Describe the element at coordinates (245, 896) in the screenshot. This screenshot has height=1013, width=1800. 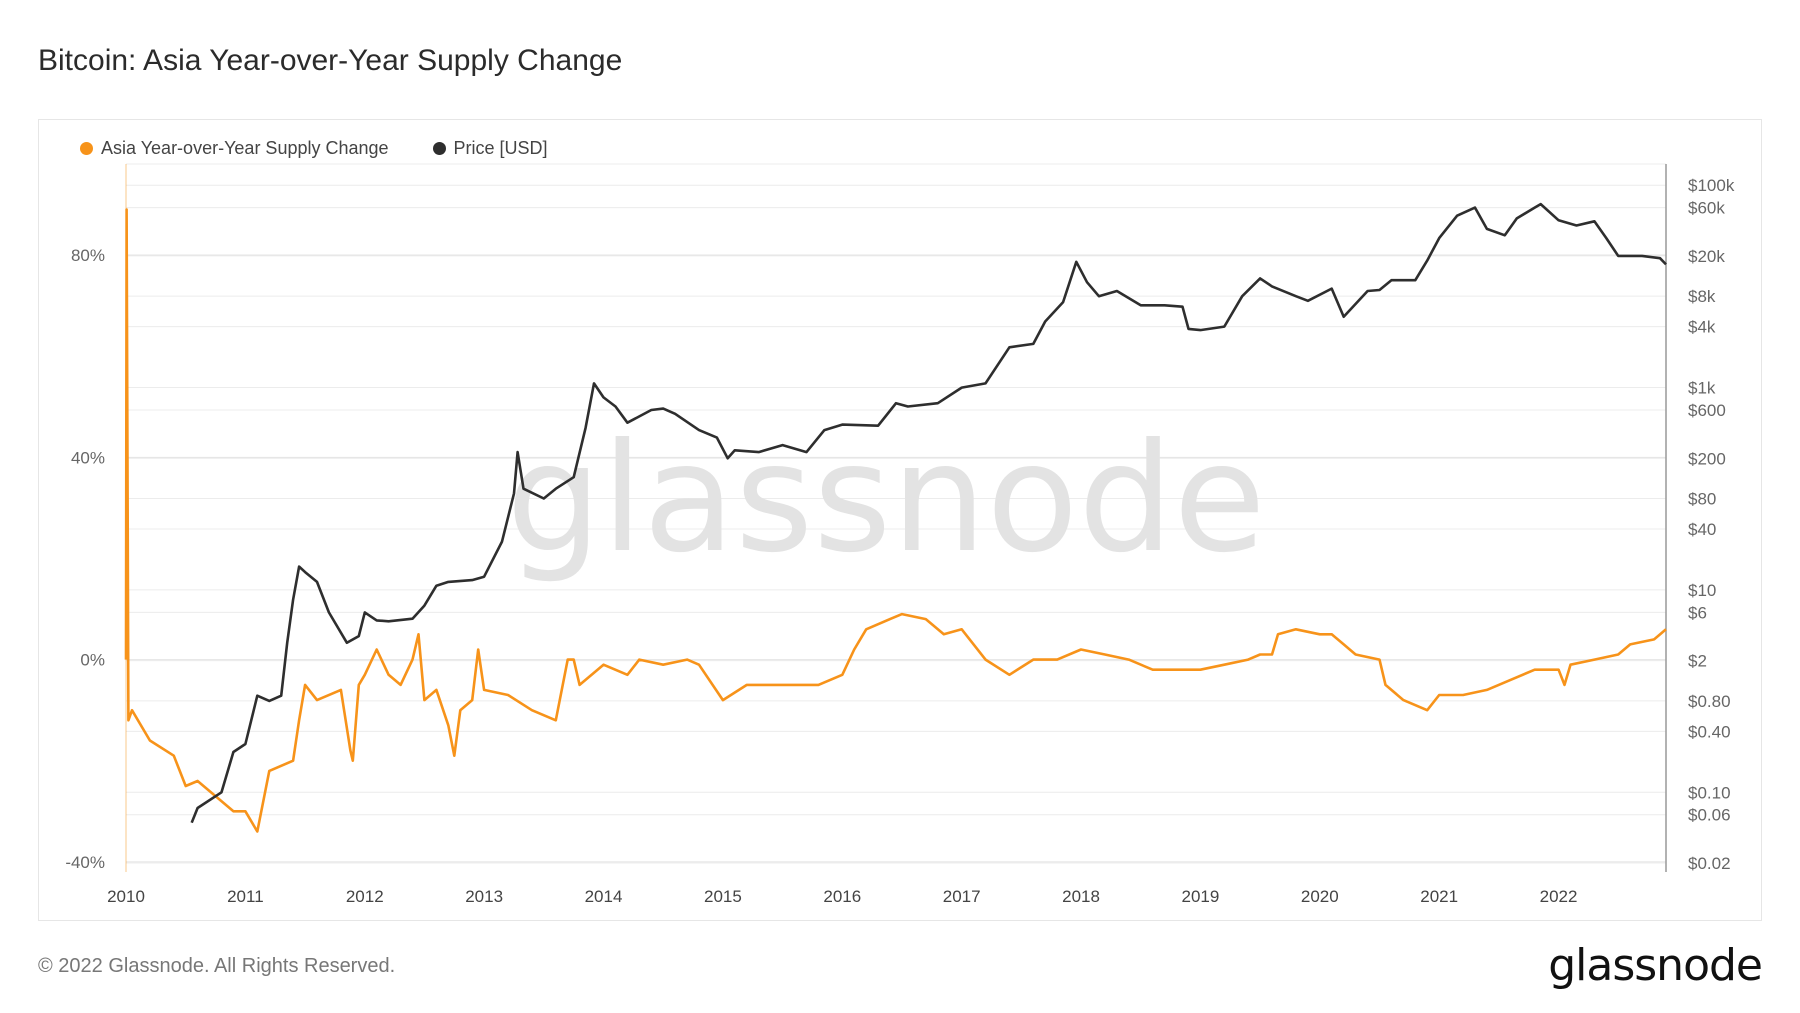
I see `x-axis-tick-label: 2011` at that location.